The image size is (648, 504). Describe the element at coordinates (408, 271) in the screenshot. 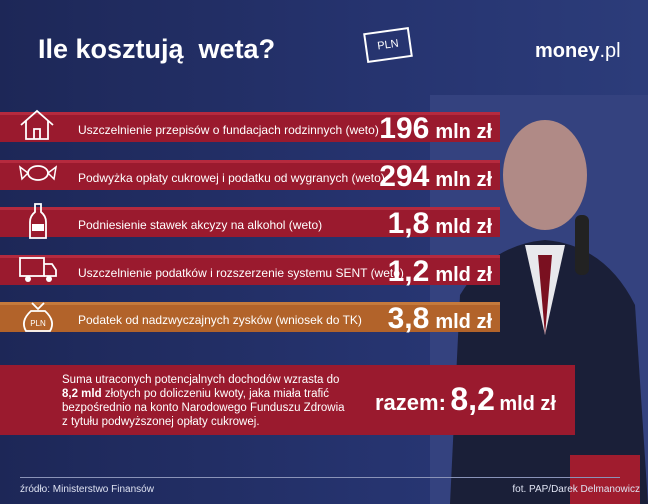

I see `amount-number: 1,2` at that location.